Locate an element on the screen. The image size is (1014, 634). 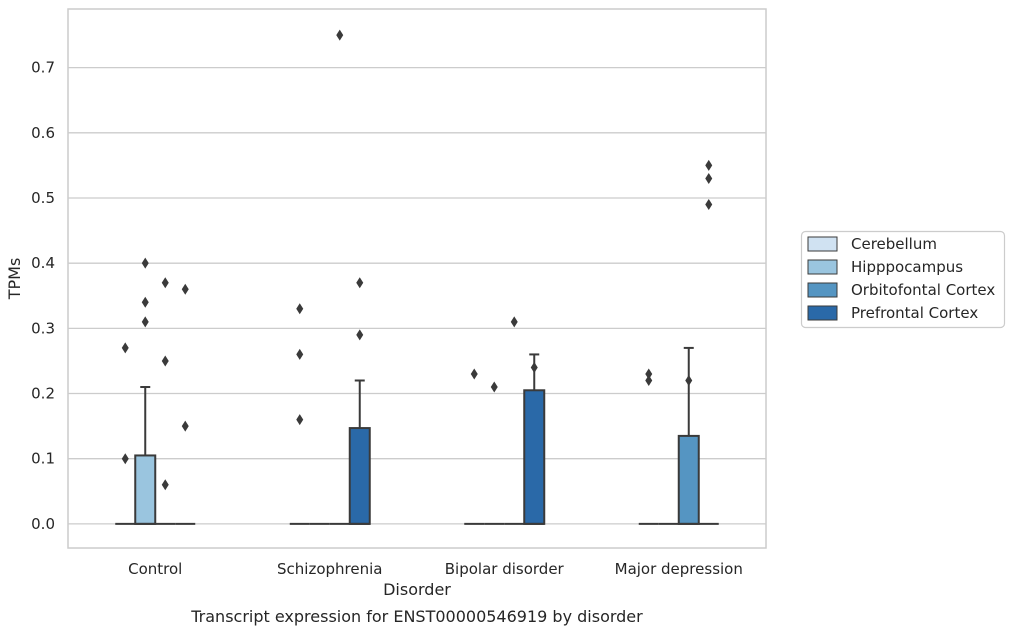
x-tick-label: Control is located at coordinates (155, 569).